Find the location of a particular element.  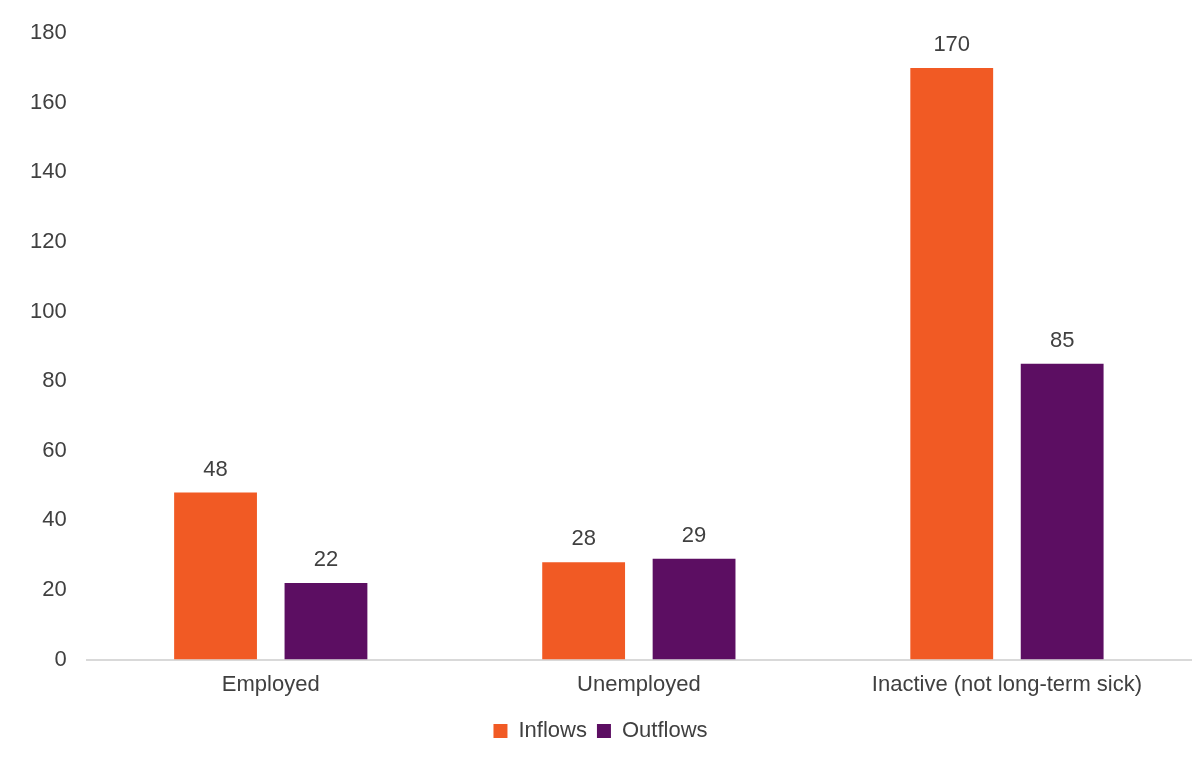

x-tick-label: Unemployed is located at coordinates (639, 683).